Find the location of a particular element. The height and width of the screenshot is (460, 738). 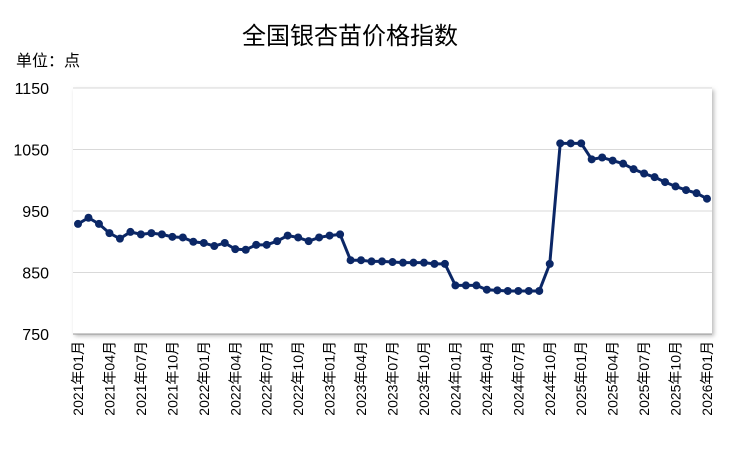

x-tick-label: 2025年01月 is located at coordinates (581, 378).